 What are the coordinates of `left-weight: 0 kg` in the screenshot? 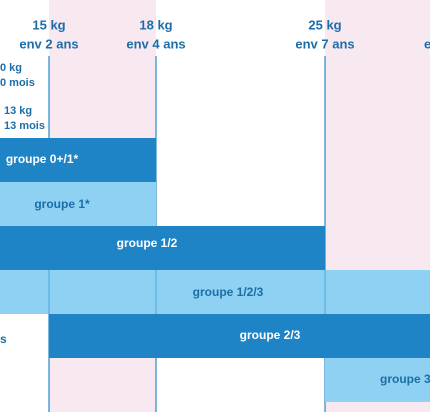 It's located at (11, 68).